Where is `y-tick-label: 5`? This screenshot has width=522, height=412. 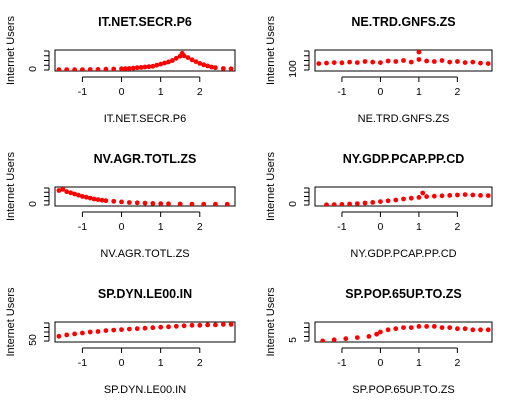 y-tick-label: 5 is located at coordinates (293, 340).